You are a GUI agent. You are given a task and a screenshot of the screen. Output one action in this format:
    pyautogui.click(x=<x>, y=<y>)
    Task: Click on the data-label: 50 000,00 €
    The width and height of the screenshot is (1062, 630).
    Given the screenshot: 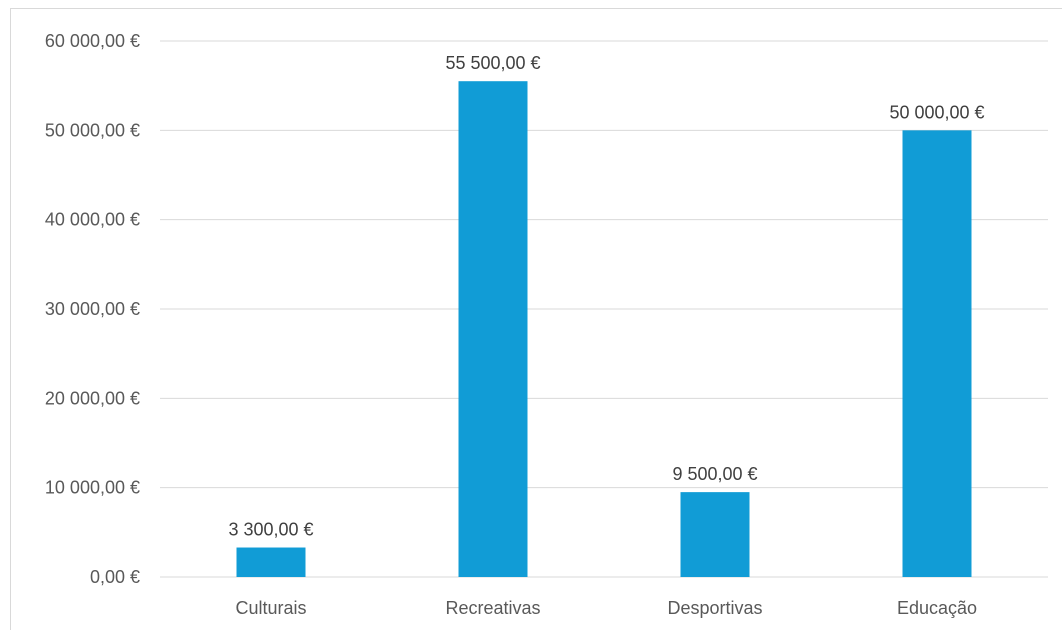 What is the action you would take?
    pyautogui.click(x=936, y=112)
    